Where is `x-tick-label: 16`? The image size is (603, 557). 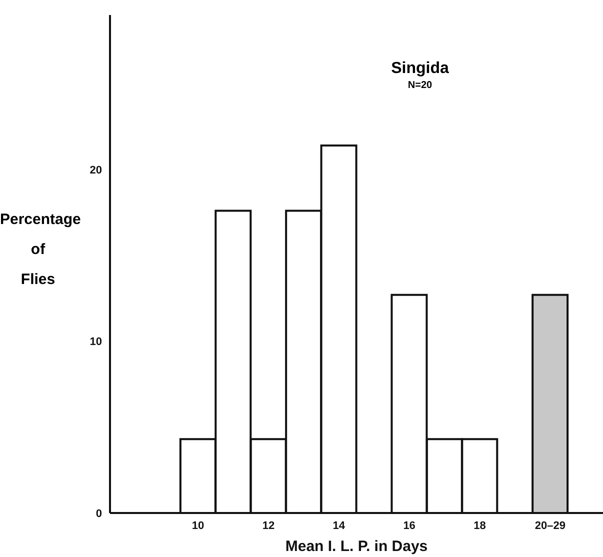
x-tick-label: 16 is located at coordinates (409, 526).